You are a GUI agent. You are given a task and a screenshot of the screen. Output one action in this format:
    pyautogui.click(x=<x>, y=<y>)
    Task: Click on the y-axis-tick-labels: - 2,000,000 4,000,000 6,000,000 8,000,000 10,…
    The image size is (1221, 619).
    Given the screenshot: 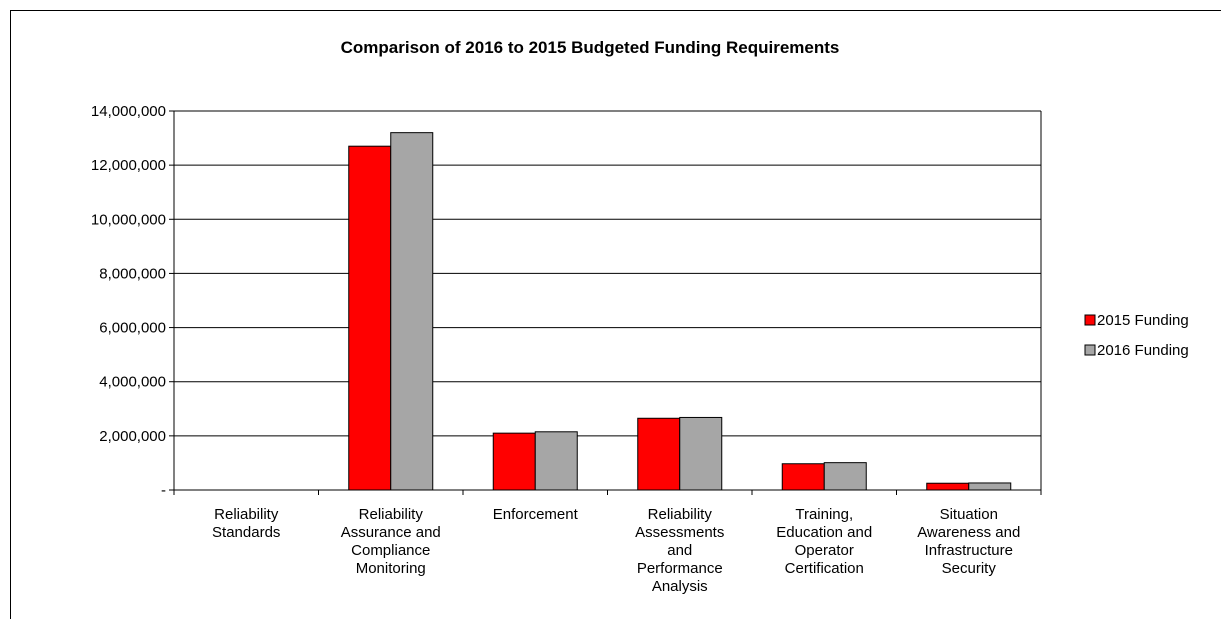 What is the action you would take?
    pyautogui.click(x=132, y=301)
    